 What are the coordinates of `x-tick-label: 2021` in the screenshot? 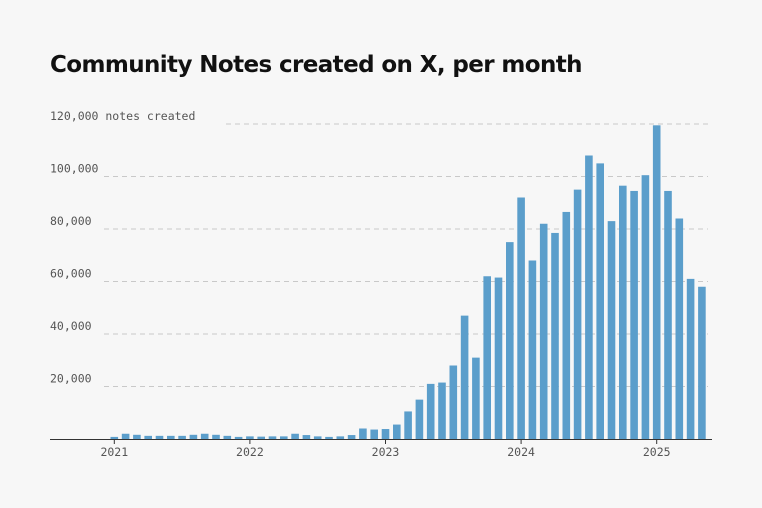 It's located at (114, 452).